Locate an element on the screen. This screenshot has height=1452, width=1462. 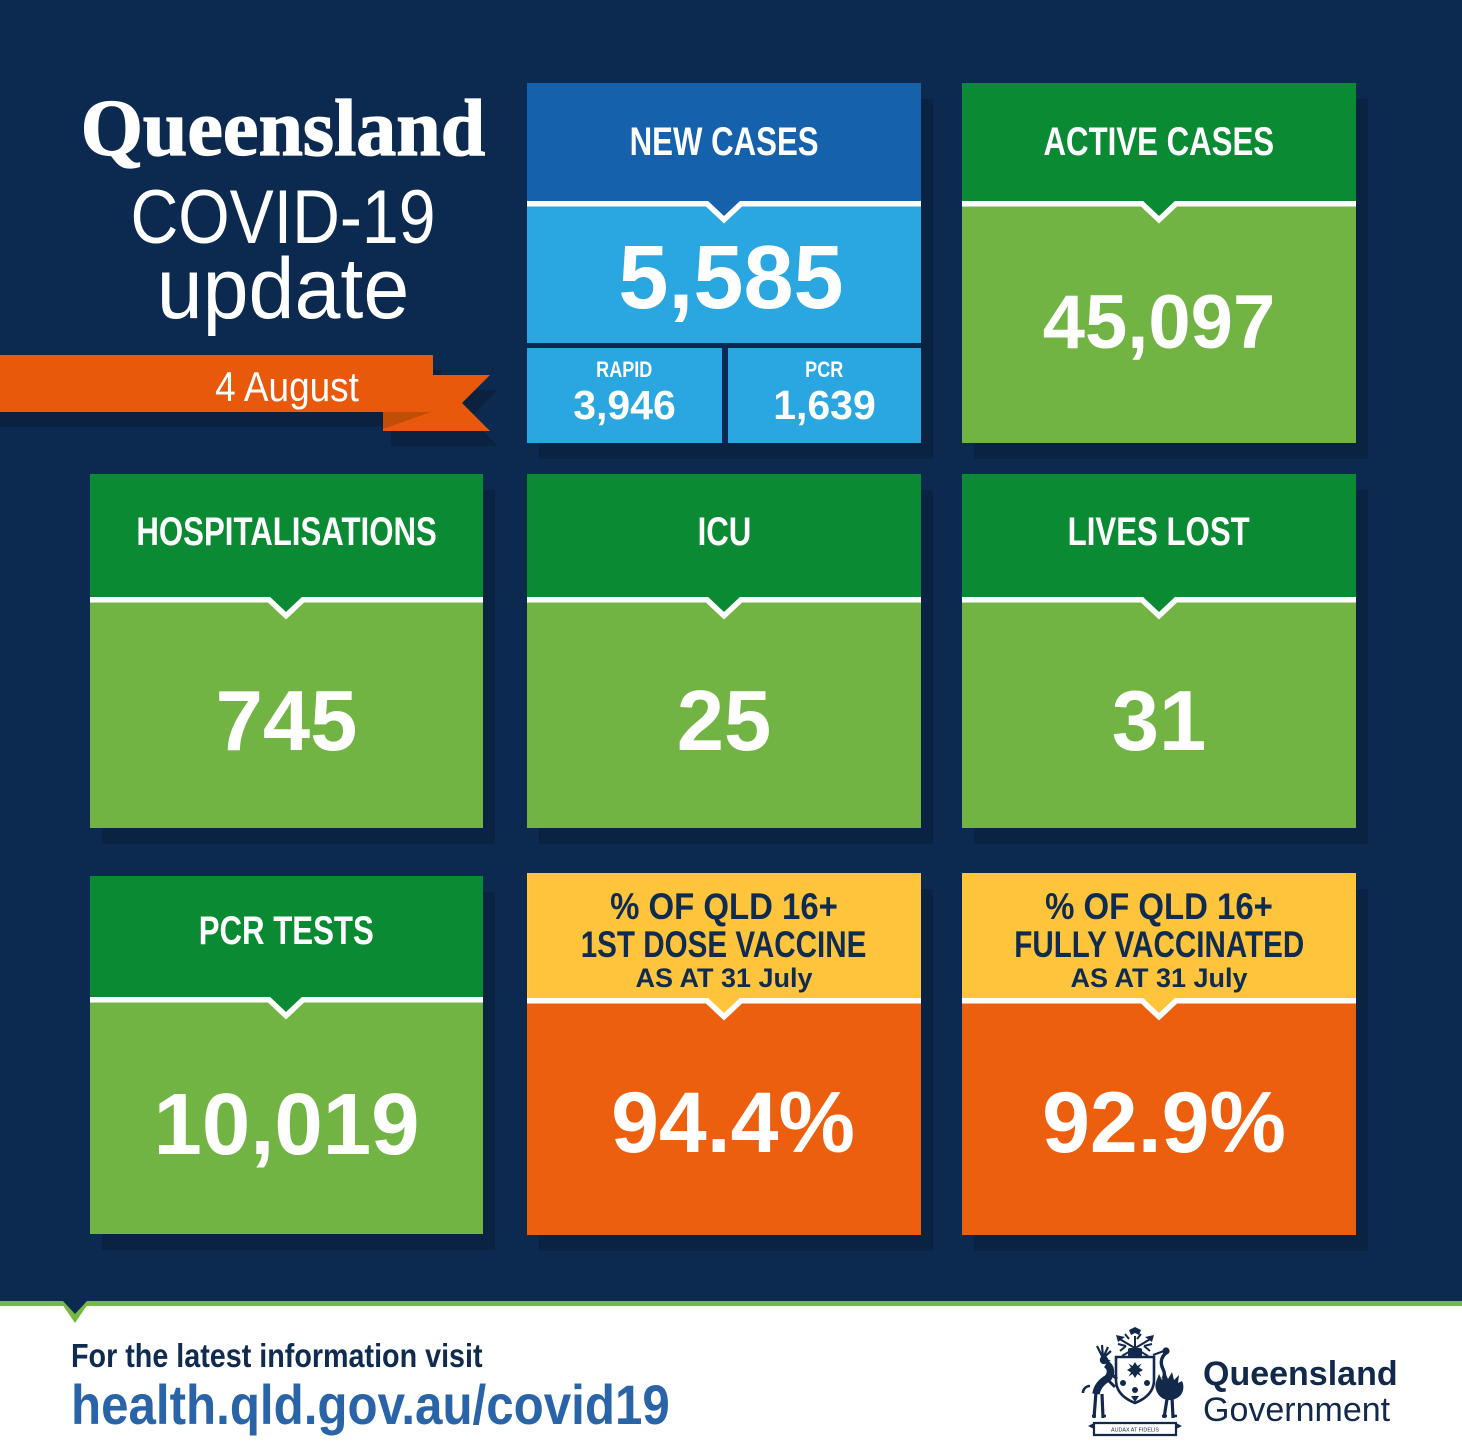
svg-text: AUDAX AT FIDELIS is located at coordinates (1135, 1431).